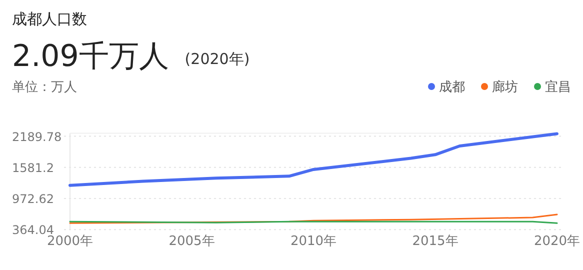  Describe the element at coordinates (435, 241) in the screenshot. I see `x-tick-label: 2015年` at that location.